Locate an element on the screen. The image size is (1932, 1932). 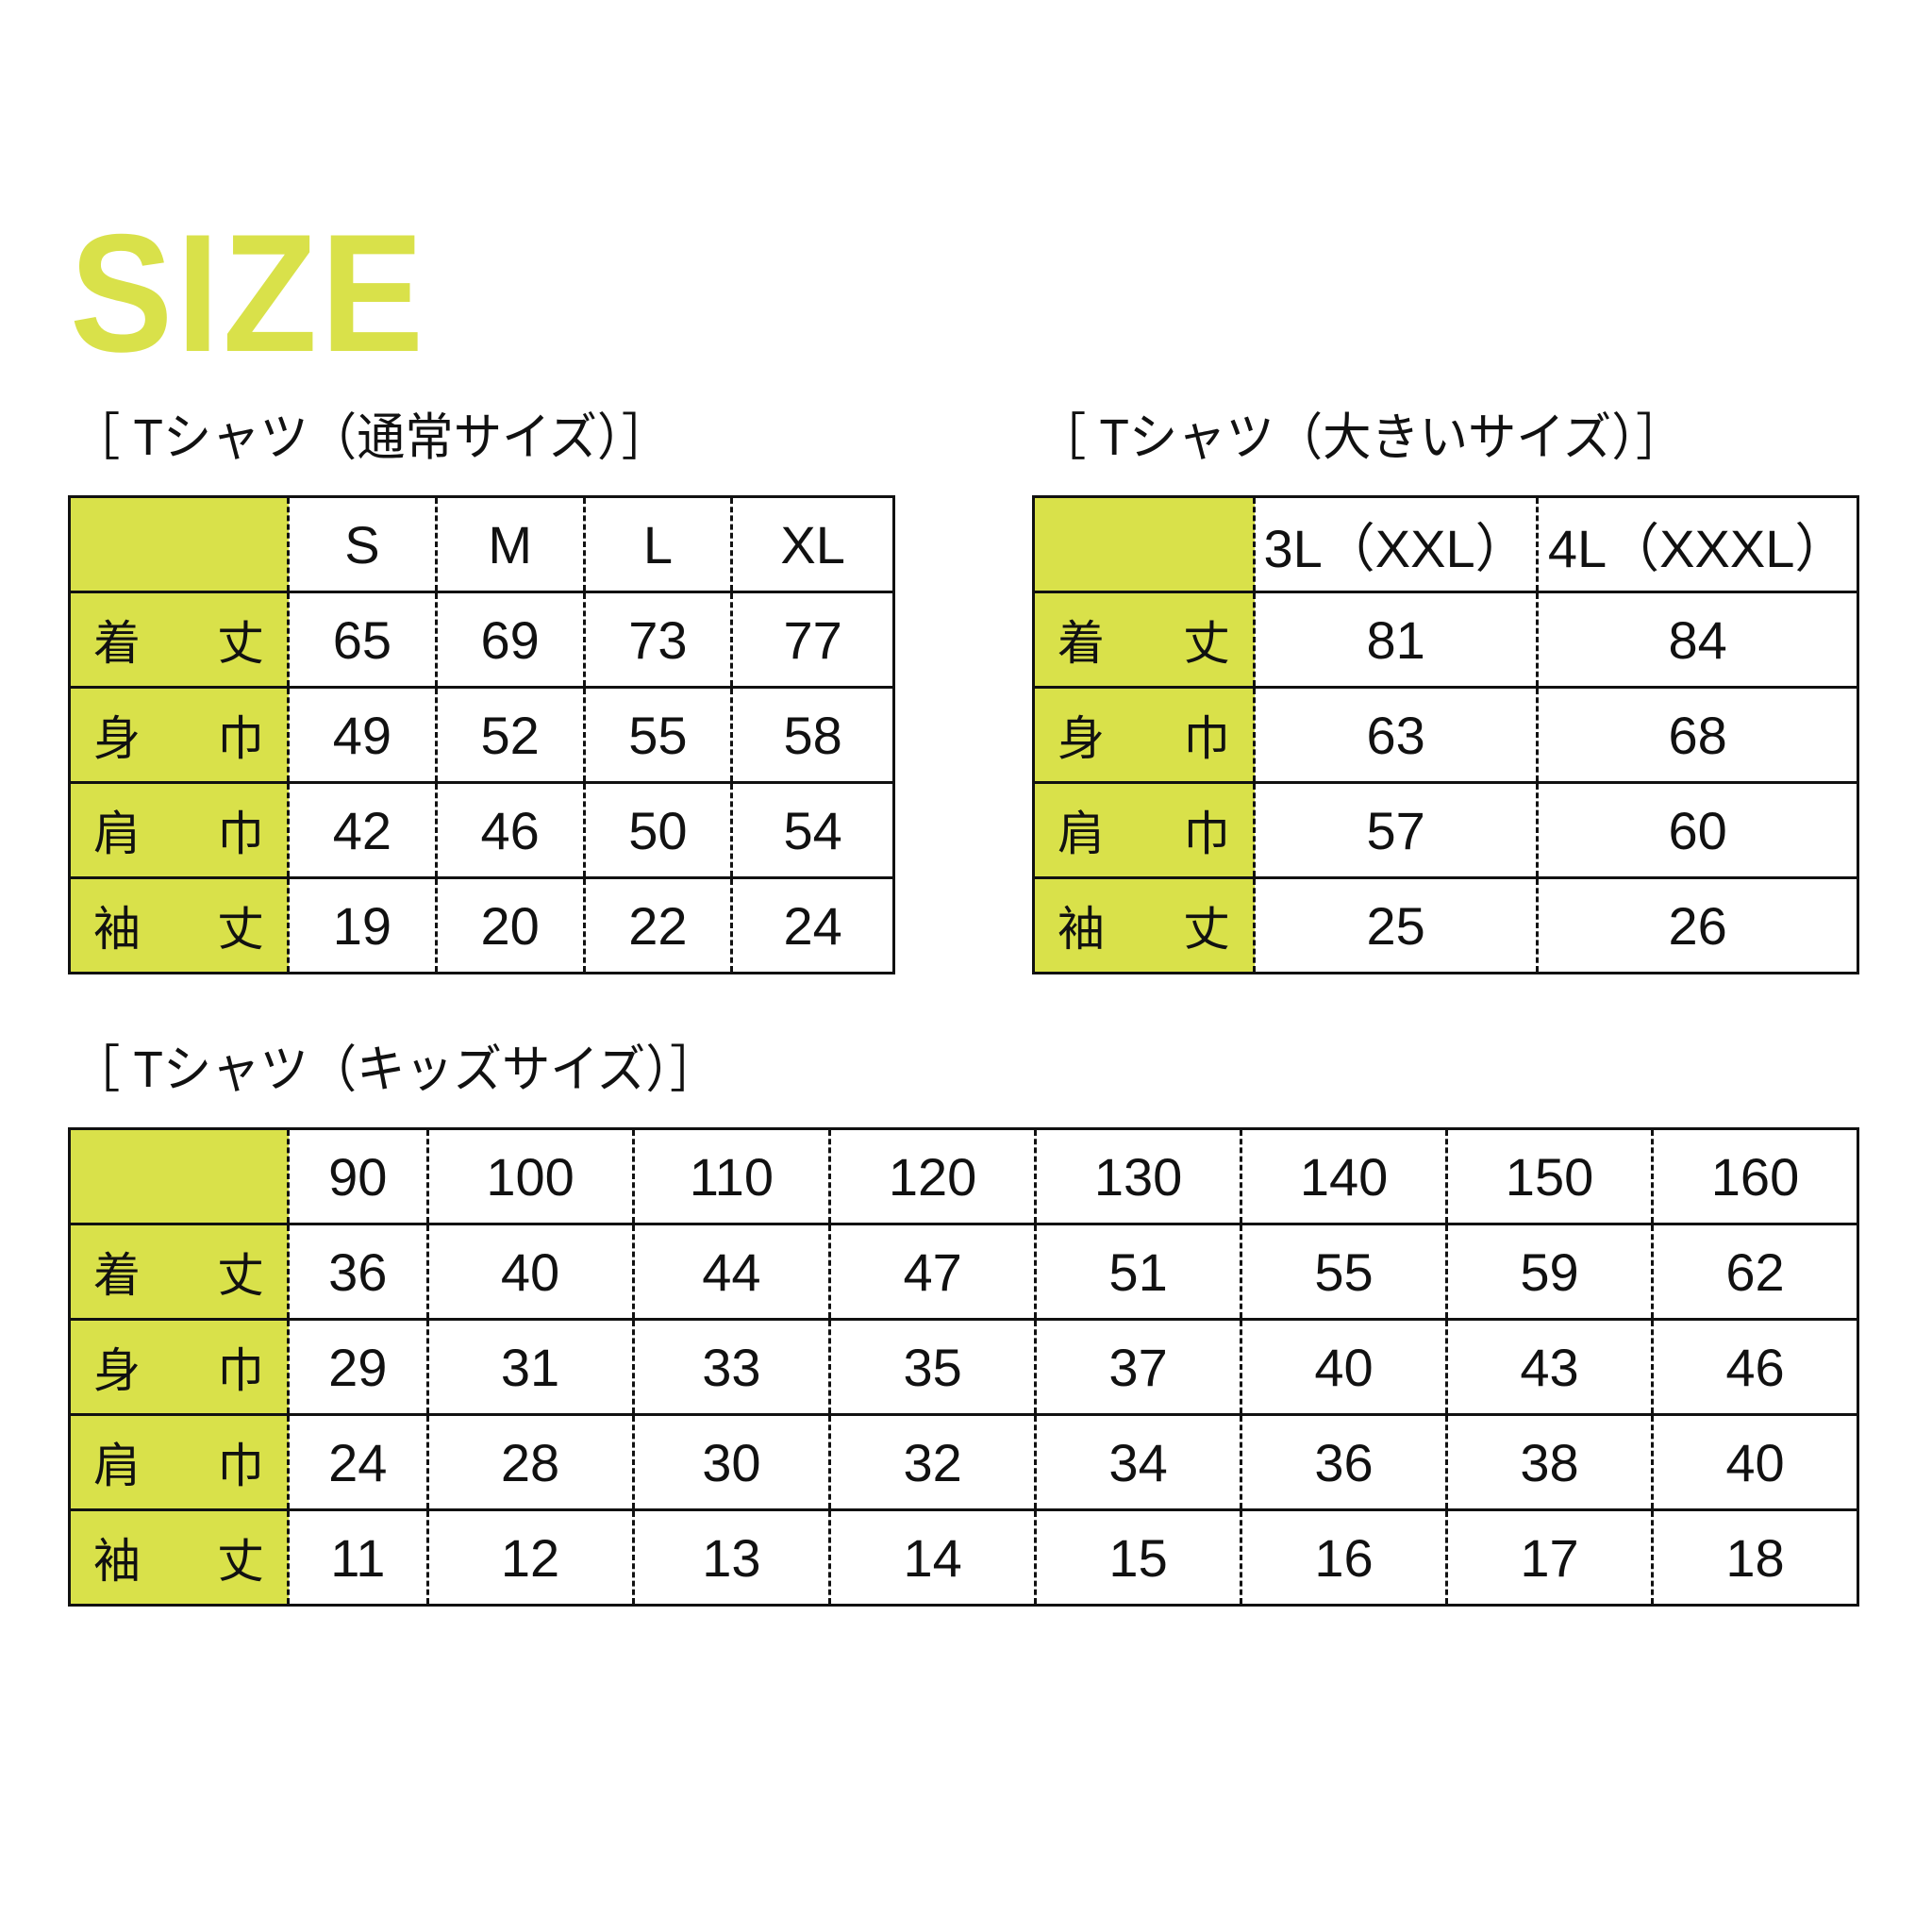
column-header: 160 is located at coordinates (1755, 1176).